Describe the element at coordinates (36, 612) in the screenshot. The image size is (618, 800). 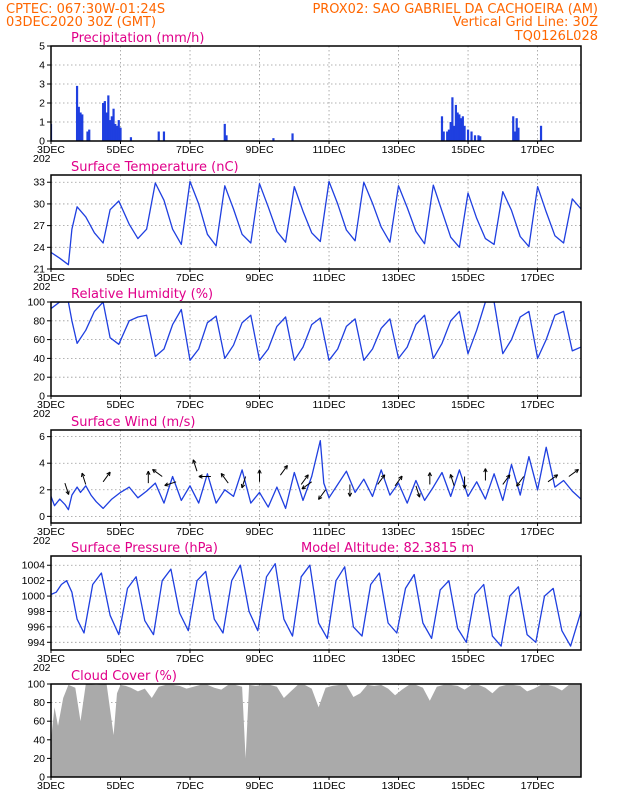
I see `y-tick-label: 998` at that location.